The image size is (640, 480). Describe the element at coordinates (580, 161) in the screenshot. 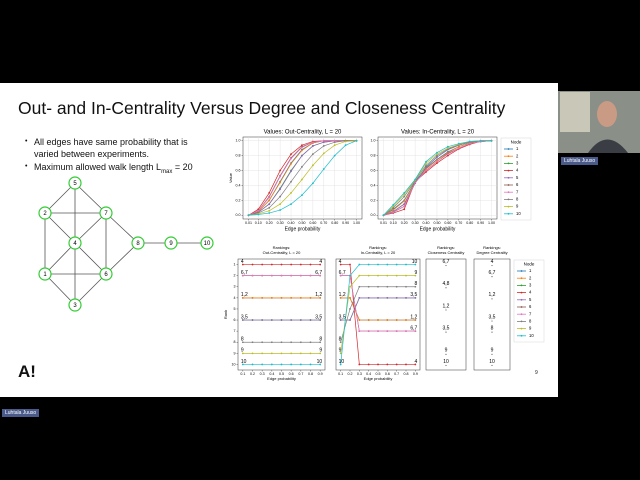

I see `participant-label: Luhtala Juuso` at that location.